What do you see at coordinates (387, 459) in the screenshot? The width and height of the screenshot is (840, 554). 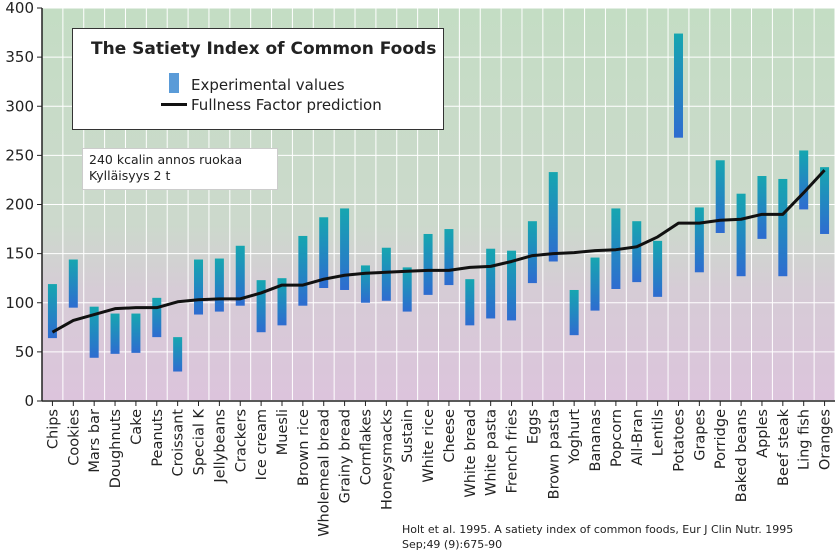 I see `x-tick-label: Honeysmacks` at bounding box center [387, 459].